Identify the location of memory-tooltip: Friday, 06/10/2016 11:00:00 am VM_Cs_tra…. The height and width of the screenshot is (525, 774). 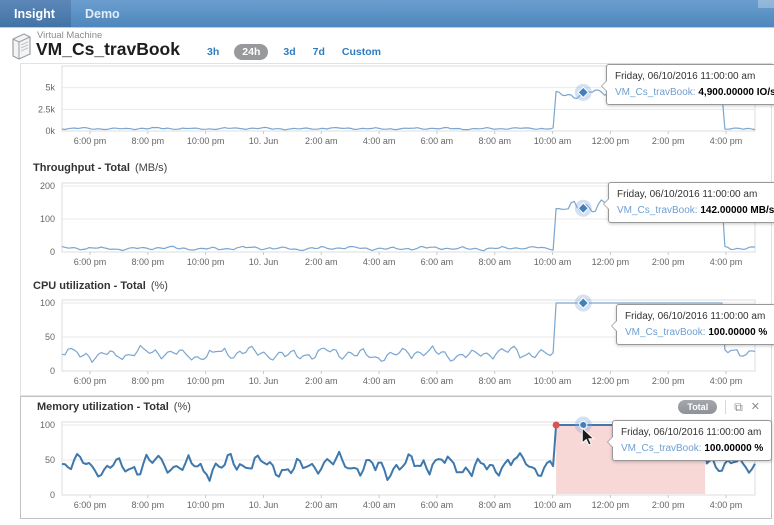
(689, 440).